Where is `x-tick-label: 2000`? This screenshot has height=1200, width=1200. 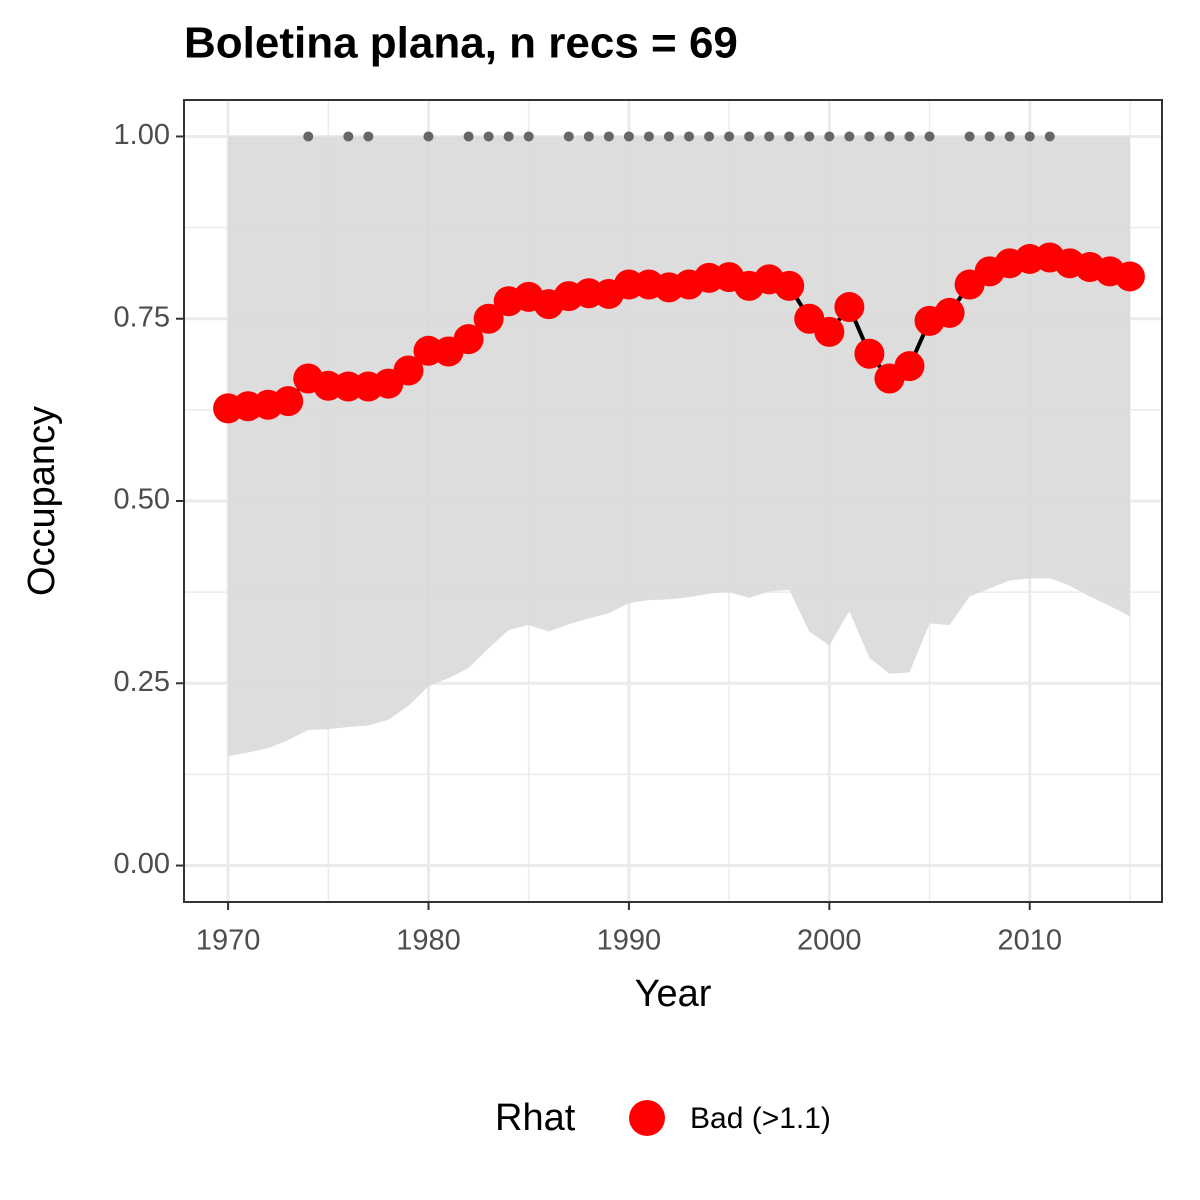
x-tick-label: 2000 is located at coordinates (829, 941).